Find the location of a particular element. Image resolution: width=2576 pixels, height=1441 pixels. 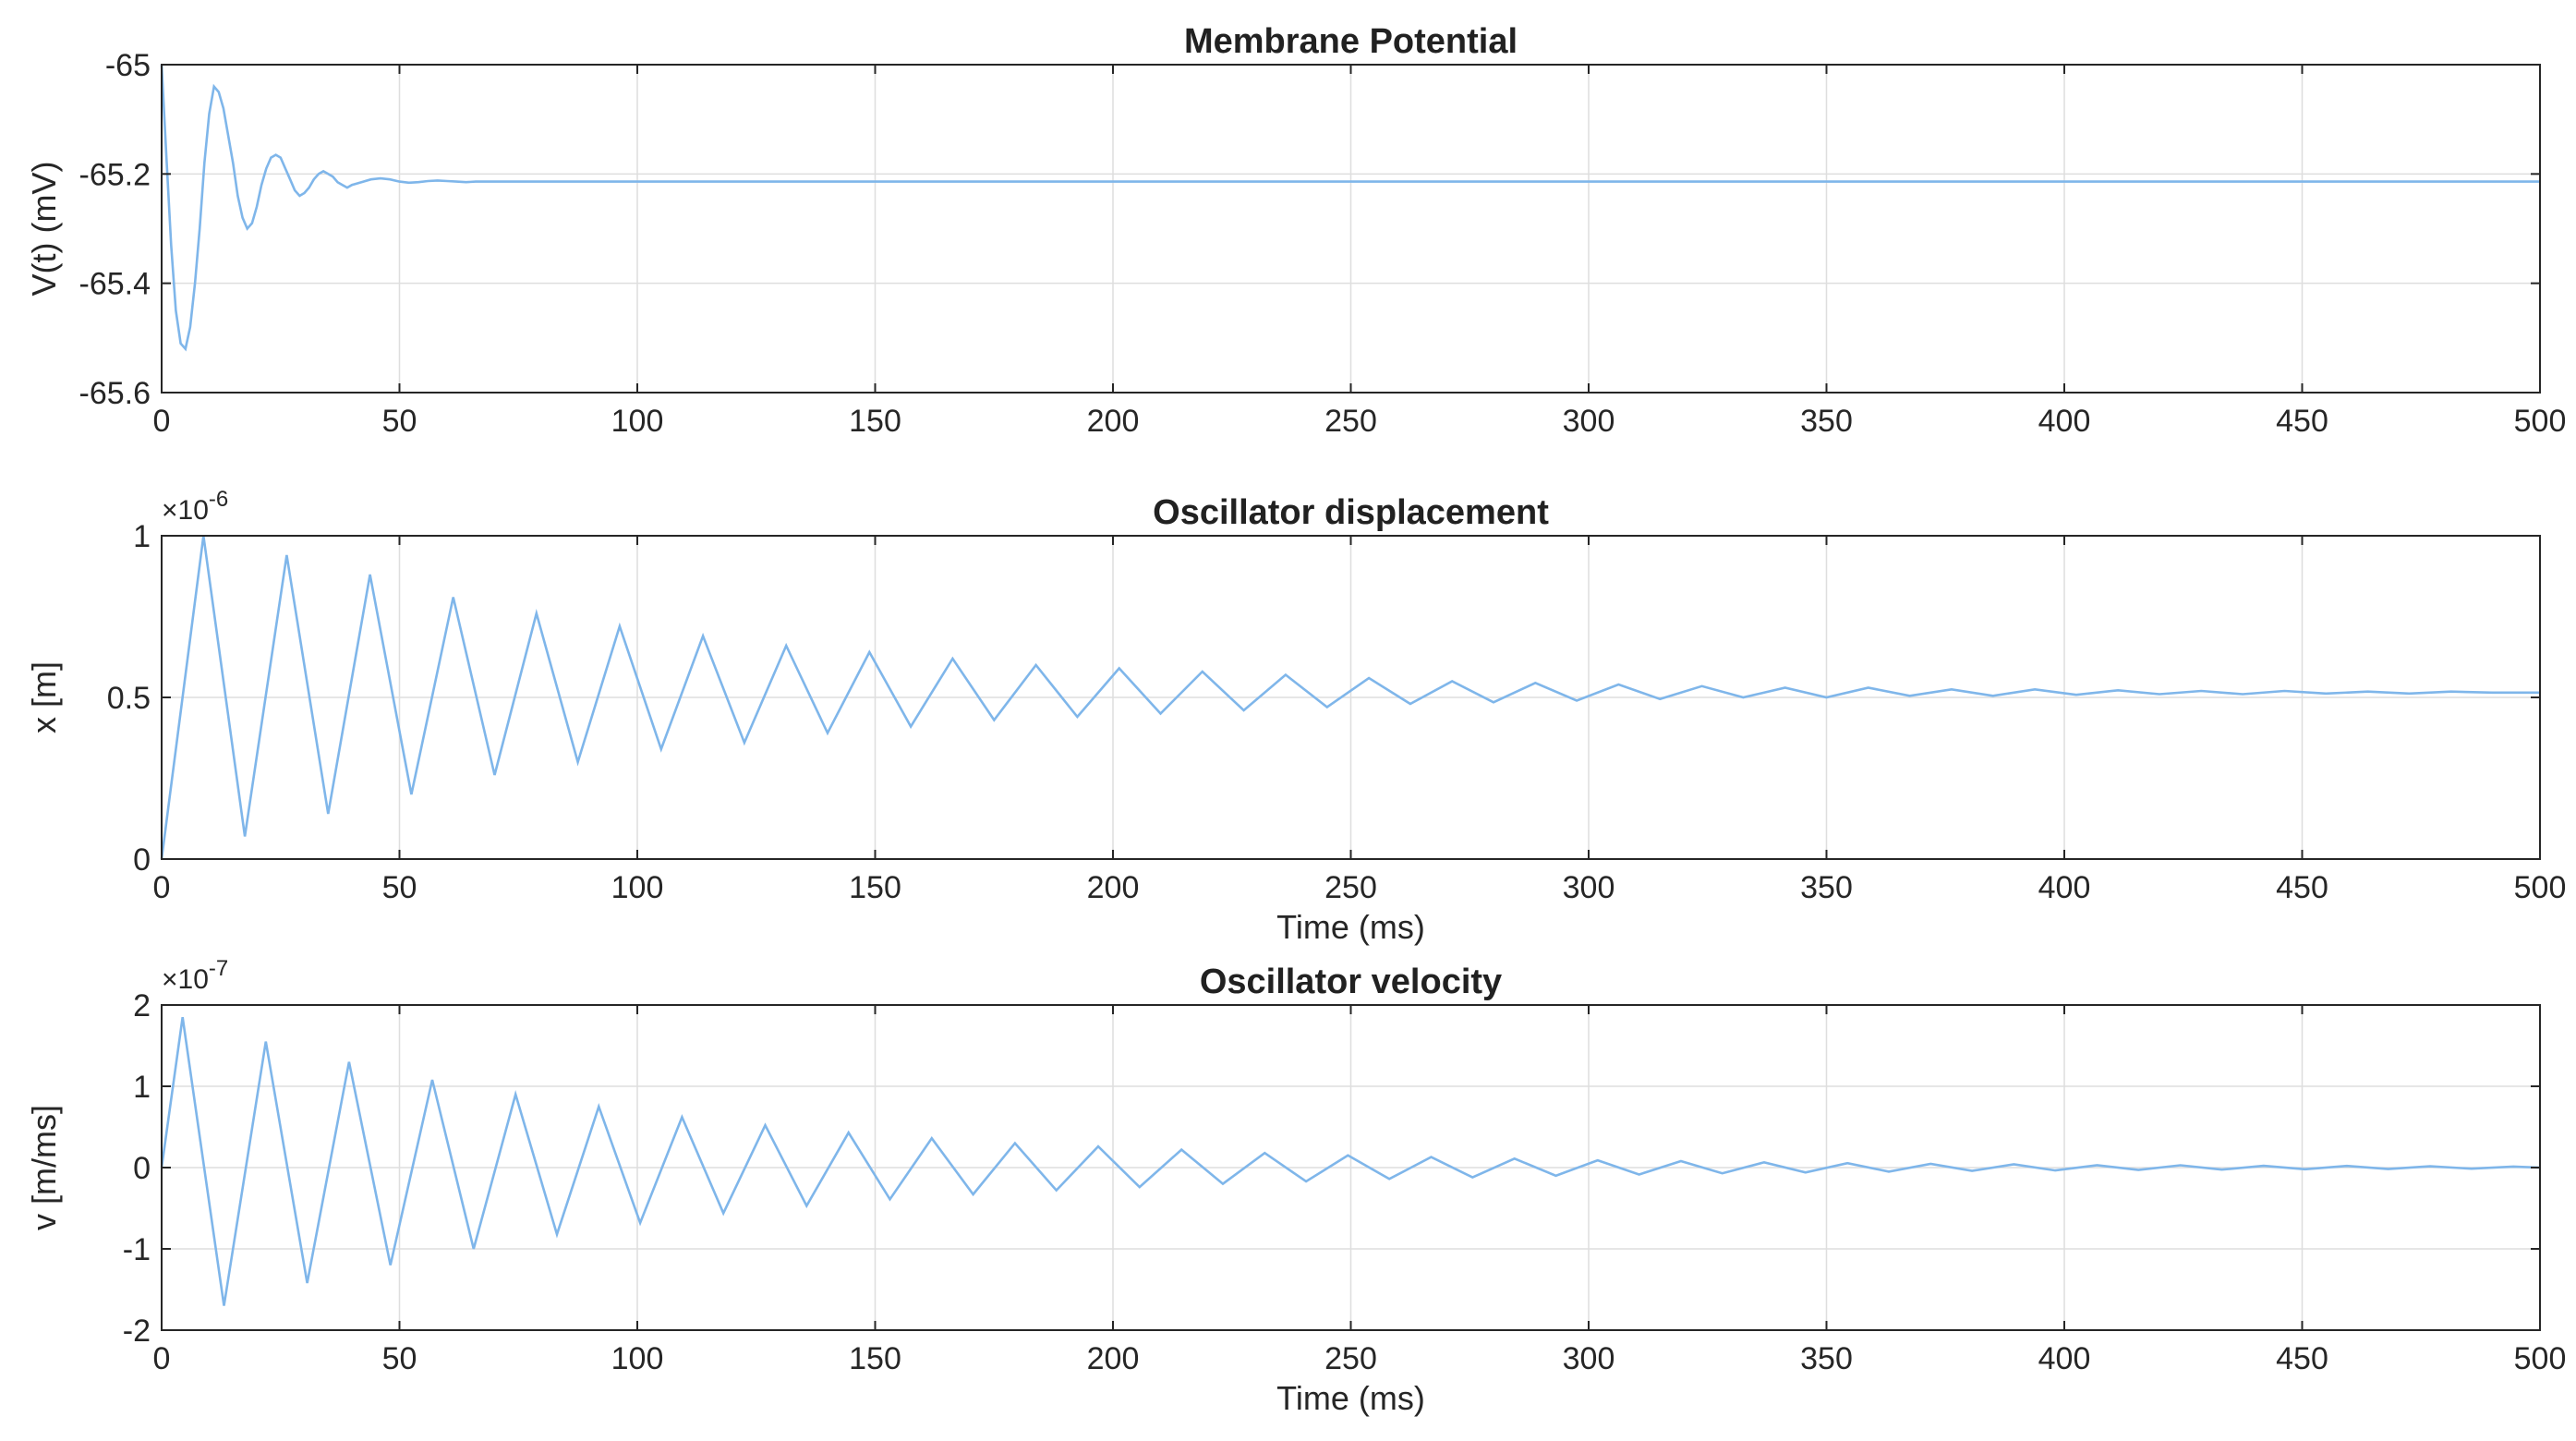

y-axis-label: x [m] is located at coordinates (44, 697).